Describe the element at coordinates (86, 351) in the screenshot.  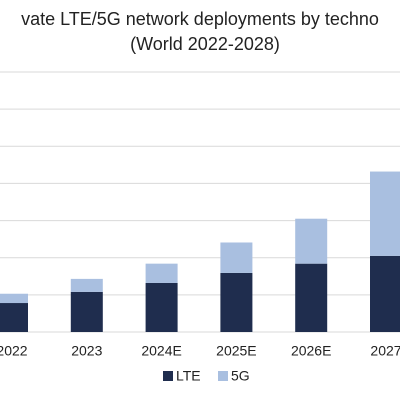
I see `x-tick-label: 2023` at that location.